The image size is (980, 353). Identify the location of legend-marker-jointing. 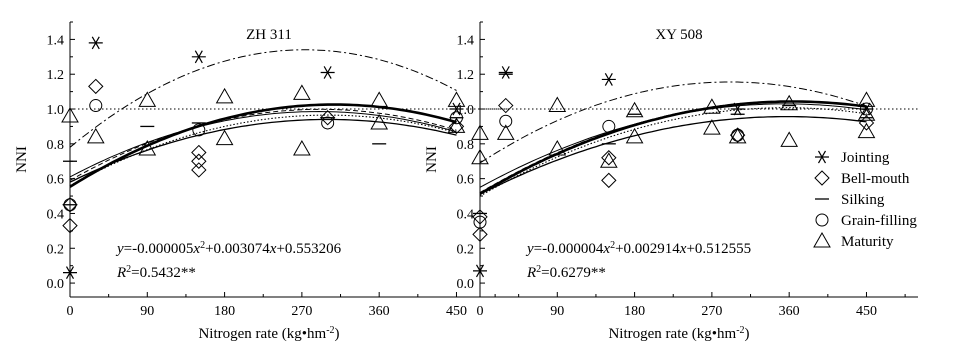
(822, 157).